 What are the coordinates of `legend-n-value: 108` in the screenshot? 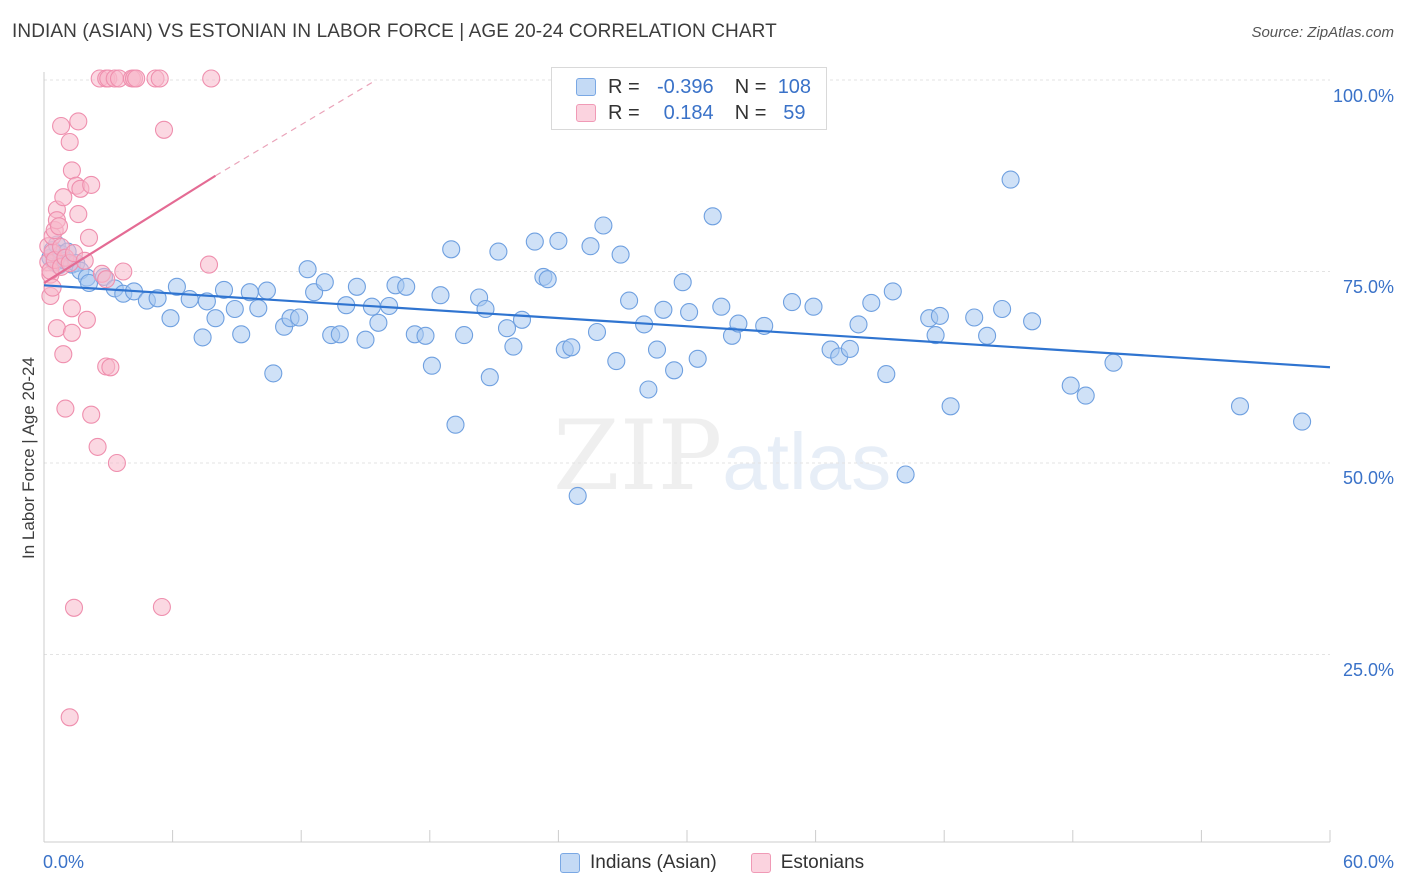 It's located at (794, 86).